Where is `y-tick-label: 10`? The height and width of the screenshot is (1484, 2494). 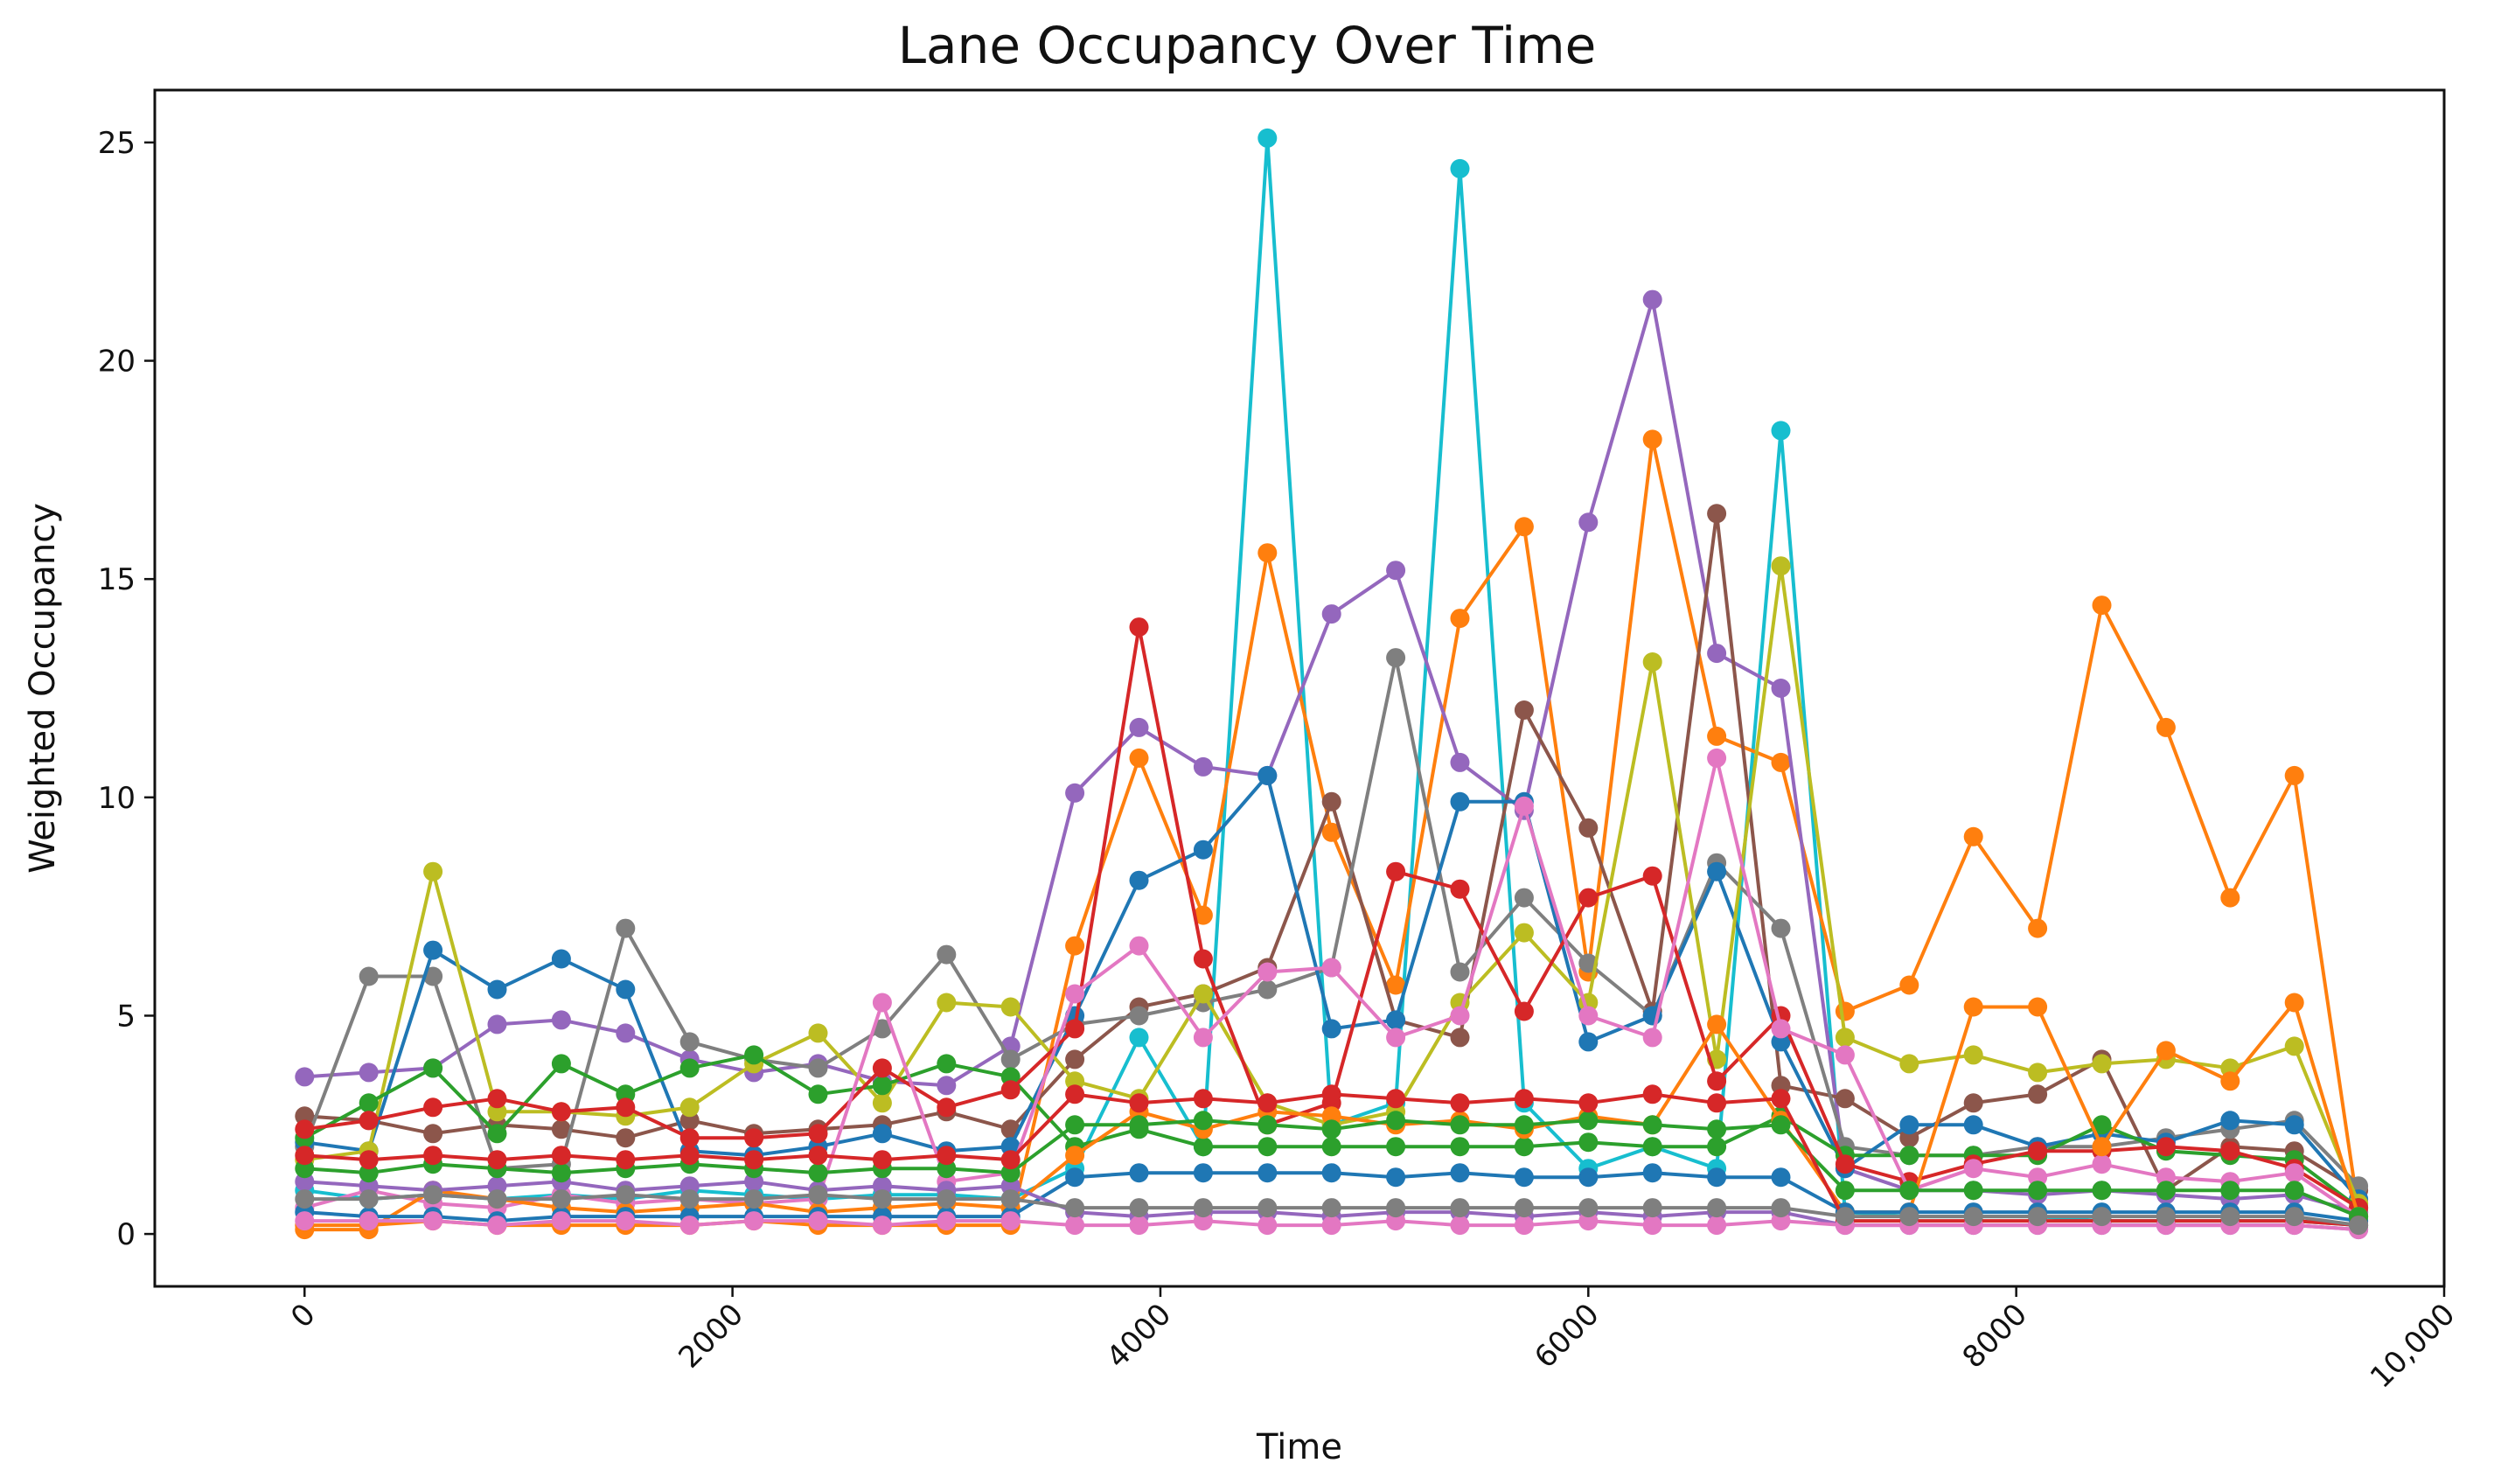
y-tick-label: 10 is located at coordinates (117, 798).